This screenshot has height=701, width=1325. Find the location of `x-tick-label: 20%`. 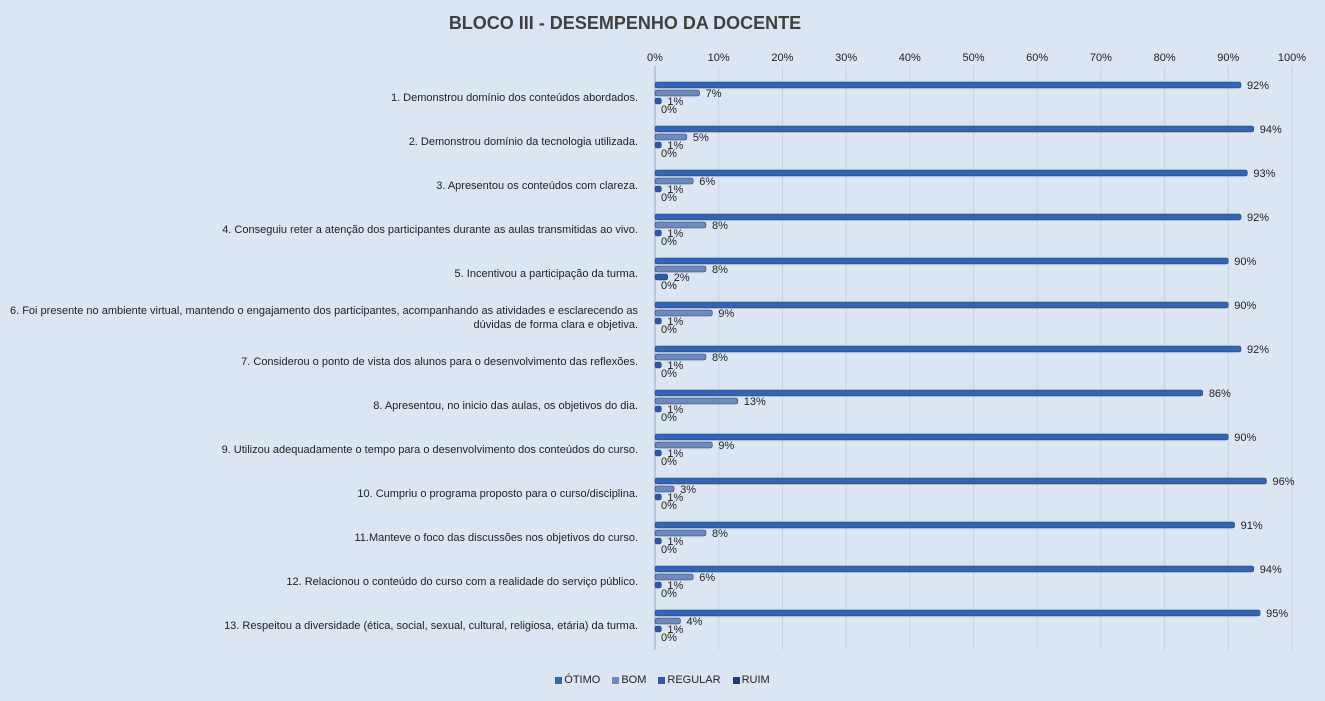

x-tick-label: 20% is located at coordinates (782, 58).